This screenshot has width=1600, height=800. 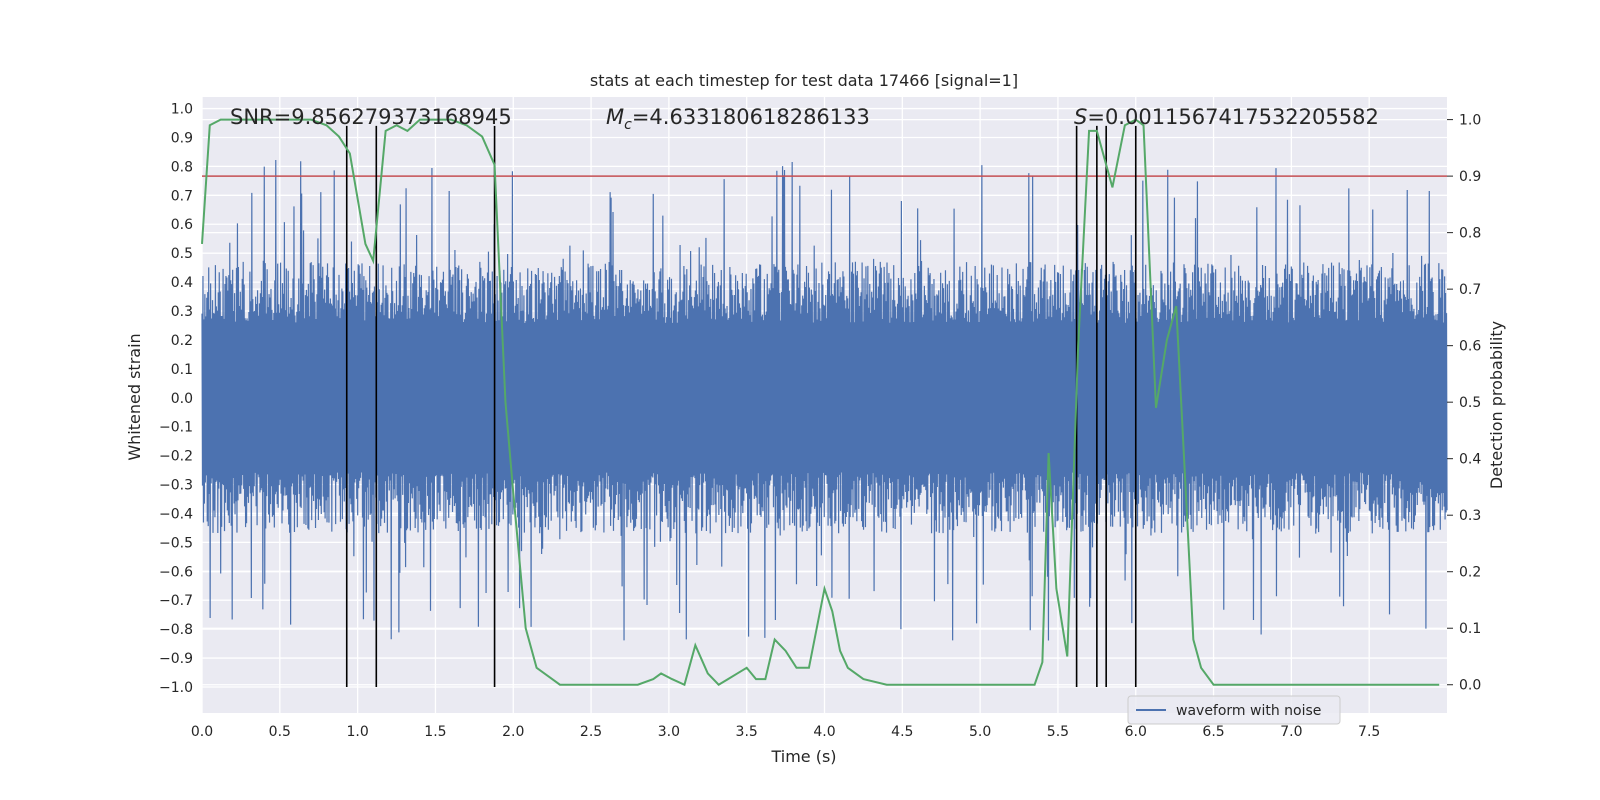 I want to click on y2-tick-label: 0.9, so click(x=1470, y=177).